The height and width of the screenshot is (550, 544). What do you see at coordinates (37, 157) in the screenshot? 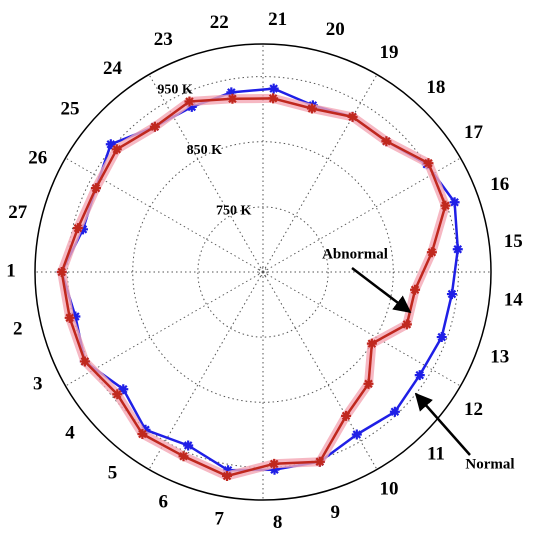
I see `angle-label: 26` at bounding box center [37, 157].